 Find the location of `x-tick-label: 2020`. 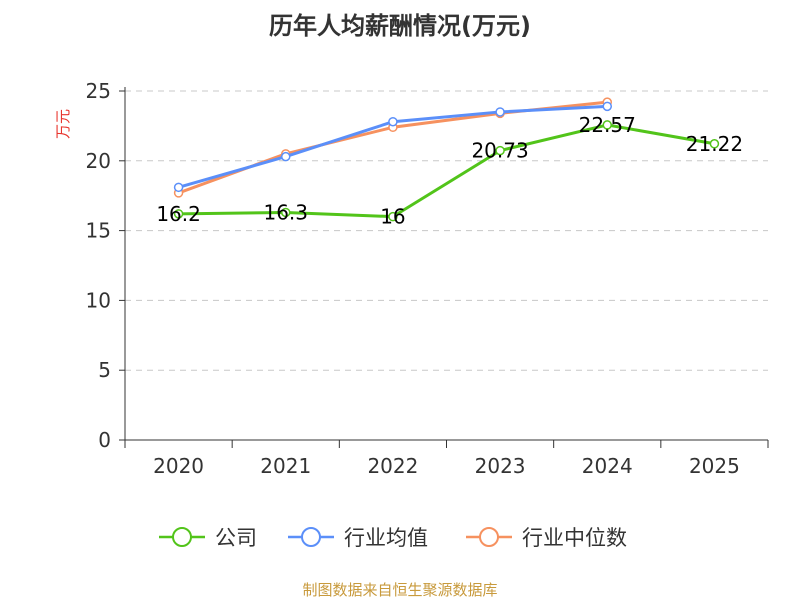

x-tick-label: 2020 is located at coordinates (178, 466).